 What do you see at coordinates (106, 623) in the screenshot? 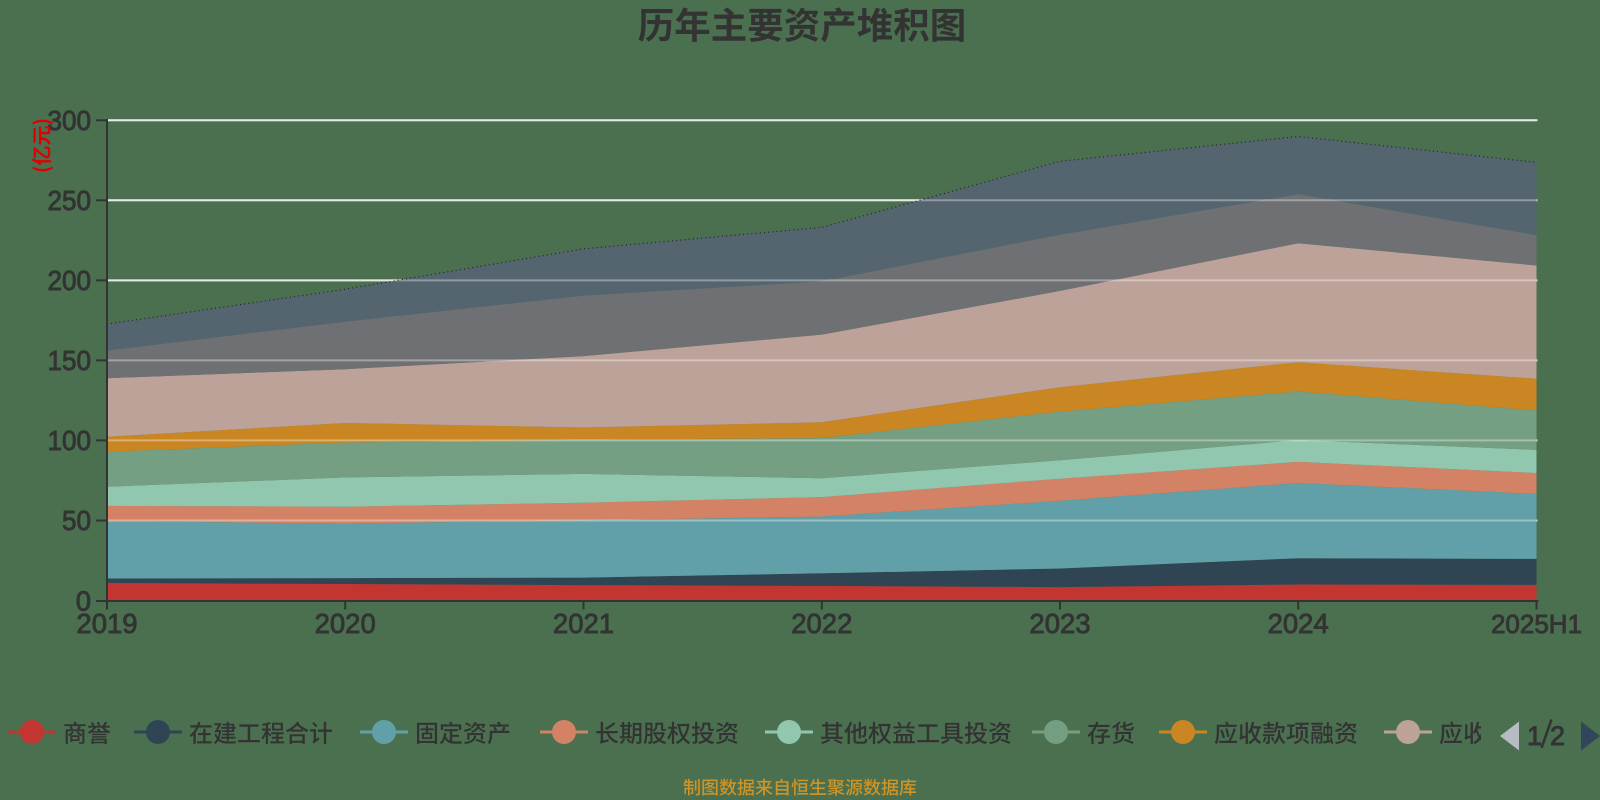
I see `svg-text: 2019` at bounding box center [106, 623].